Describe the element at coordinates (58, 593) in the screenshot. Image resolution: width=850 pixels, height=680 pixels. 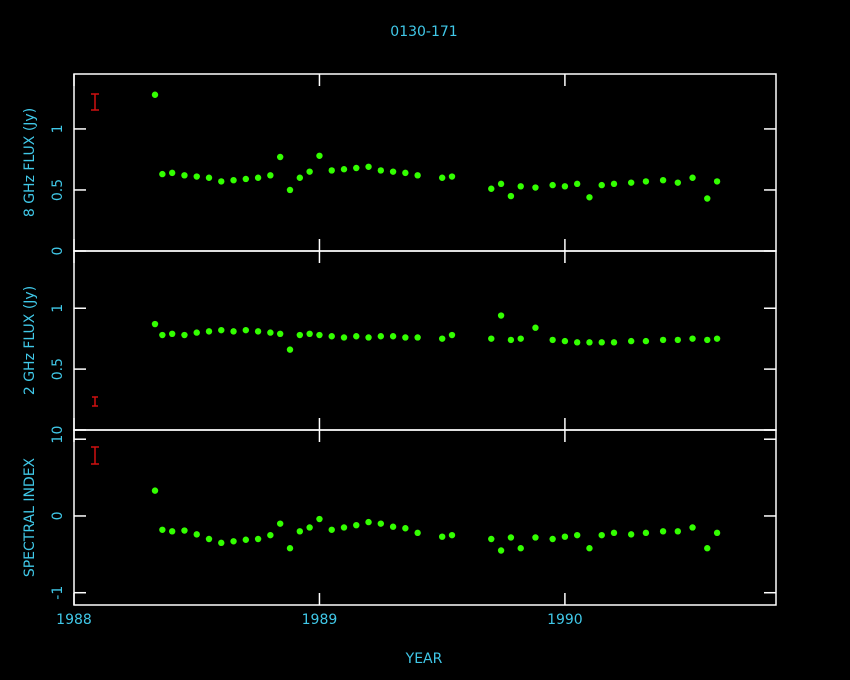
I see `y-tick-label: -1` at that location.